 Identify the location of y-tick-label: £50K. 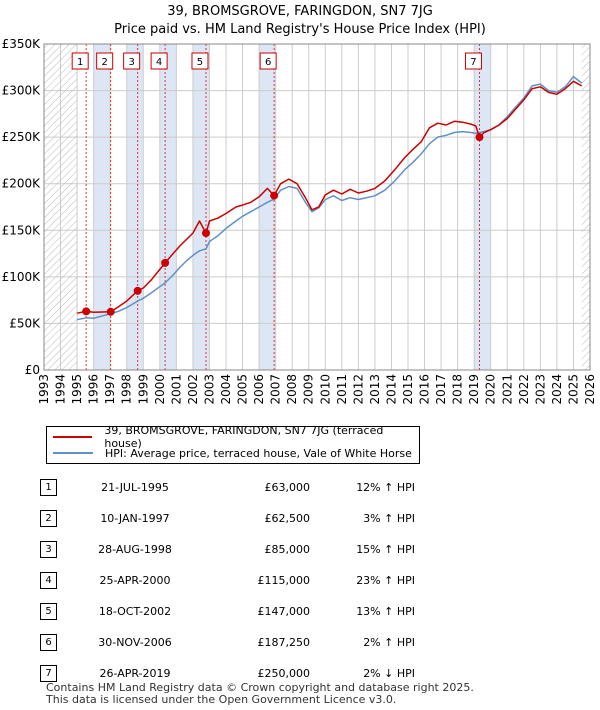
(25, 323).